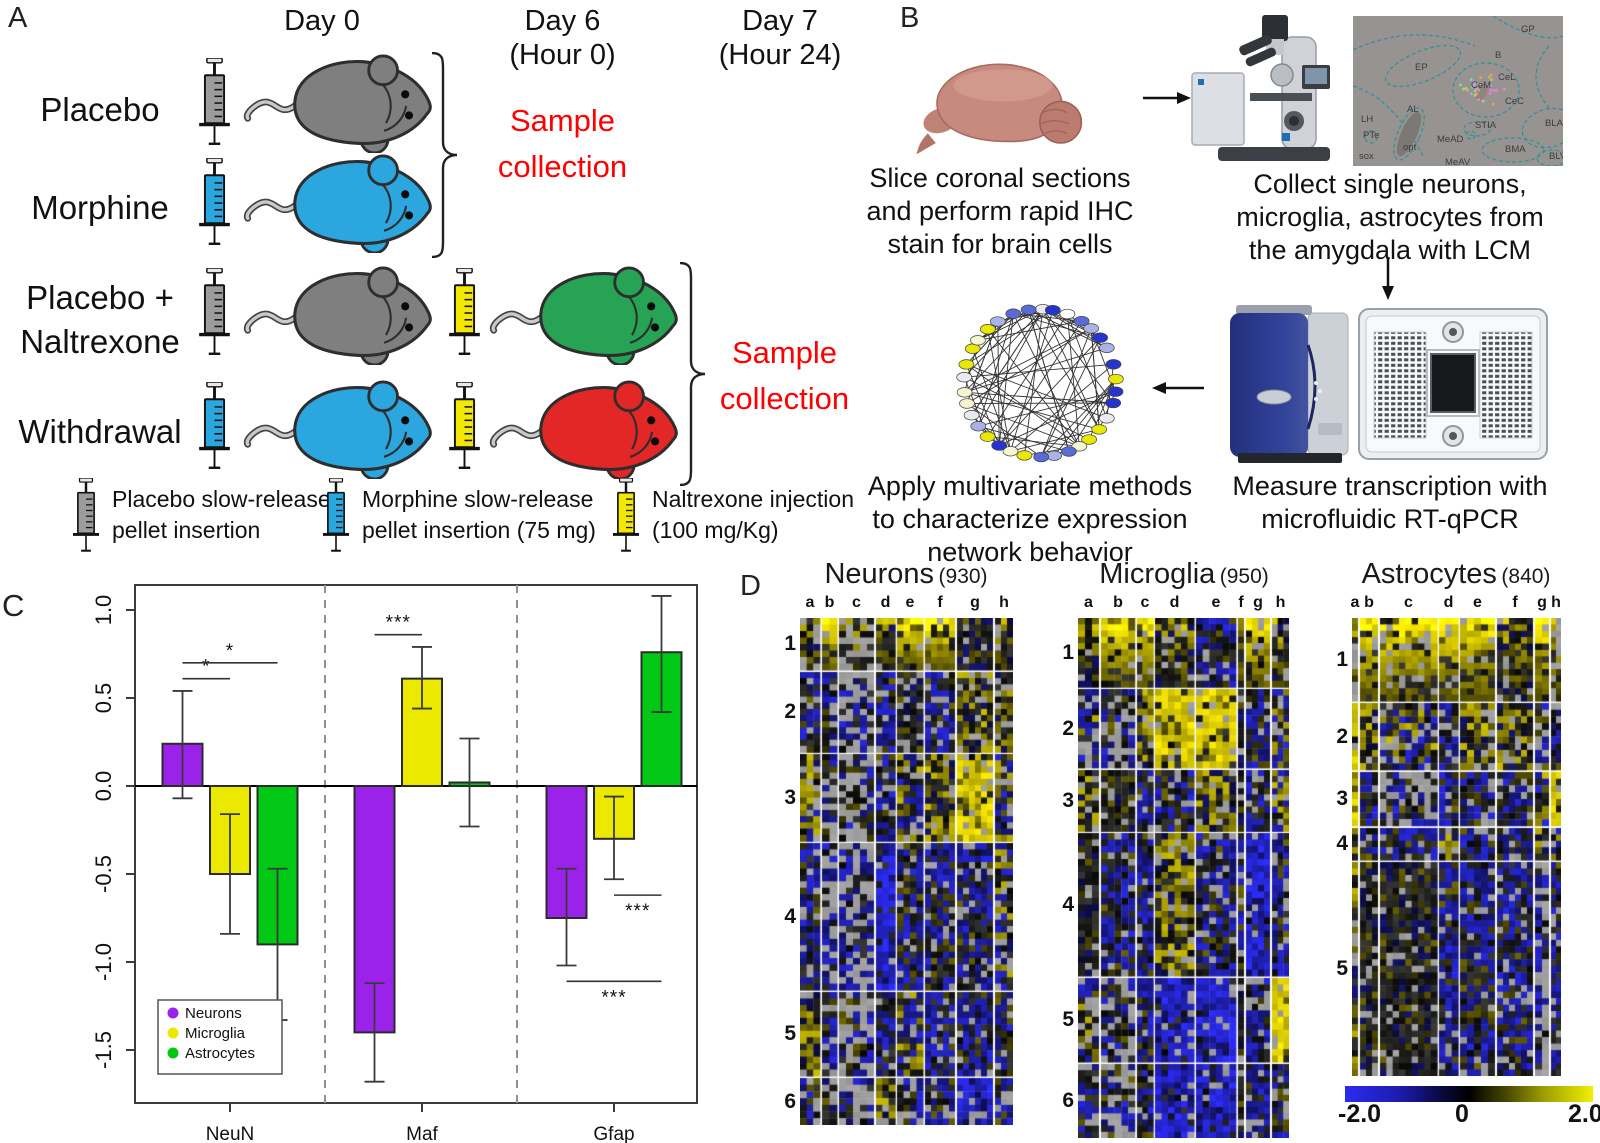 This screenshot has width=1600, height=1143. Describe the element at coordinates (1410, 147) in the screenshot. I see `svg-text: opt` at that location.